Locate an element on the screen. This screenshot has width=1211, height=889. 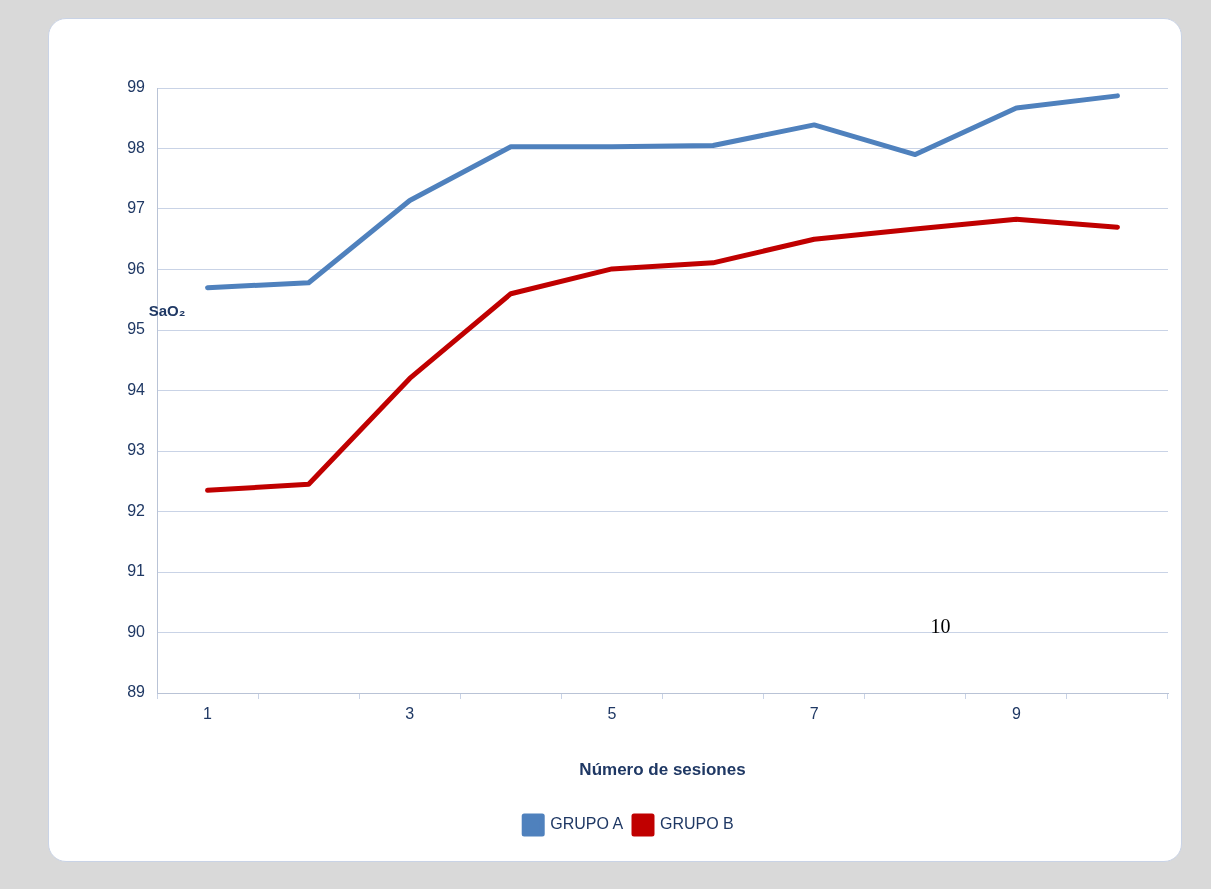
legend-label: GRUPO B is located at coordinates (697, 824).